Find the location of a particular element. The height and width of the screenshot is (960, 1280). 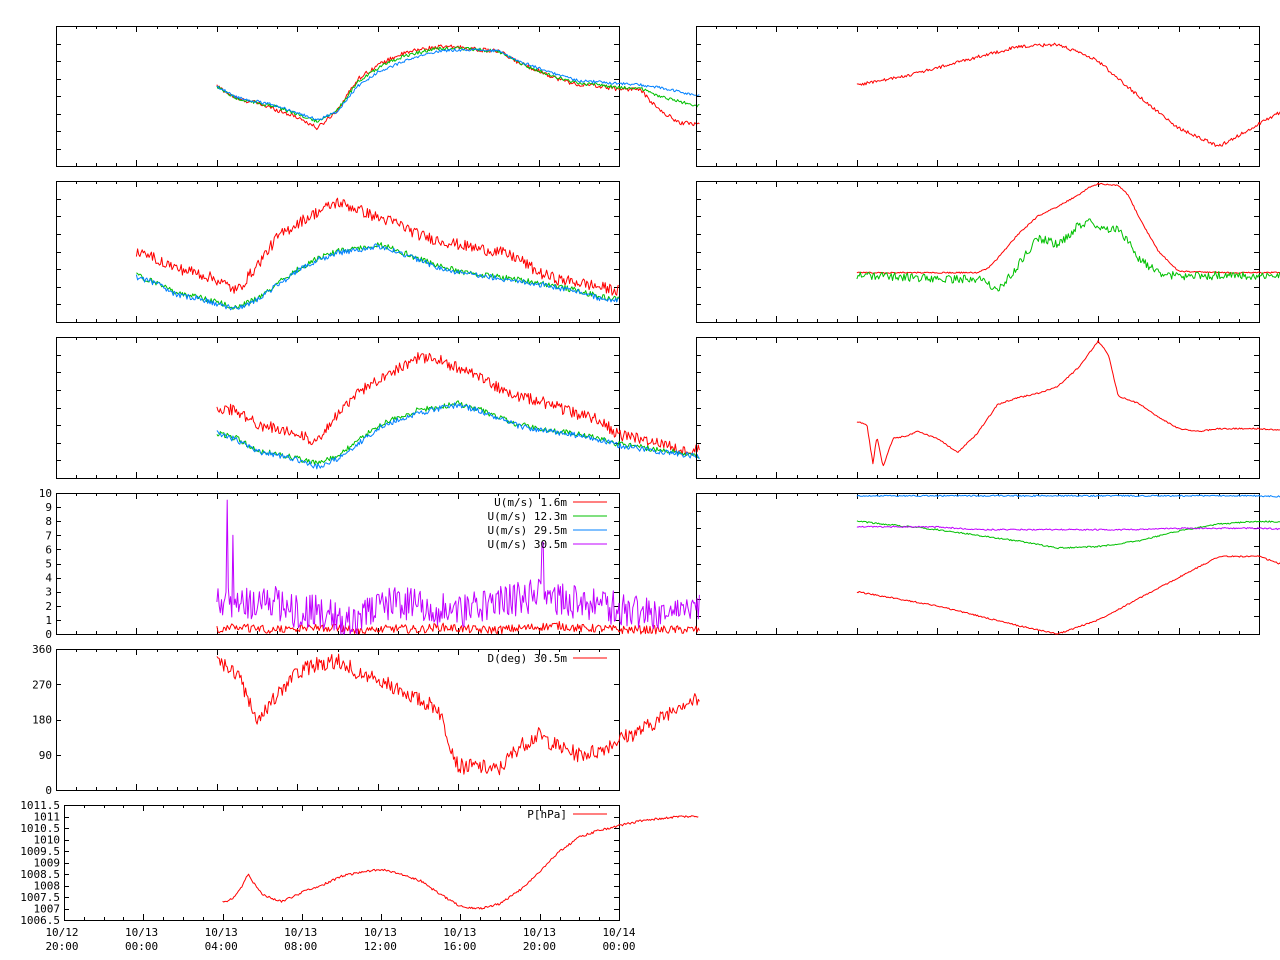

radiation-series-green is located at coordinates (1068, 255).